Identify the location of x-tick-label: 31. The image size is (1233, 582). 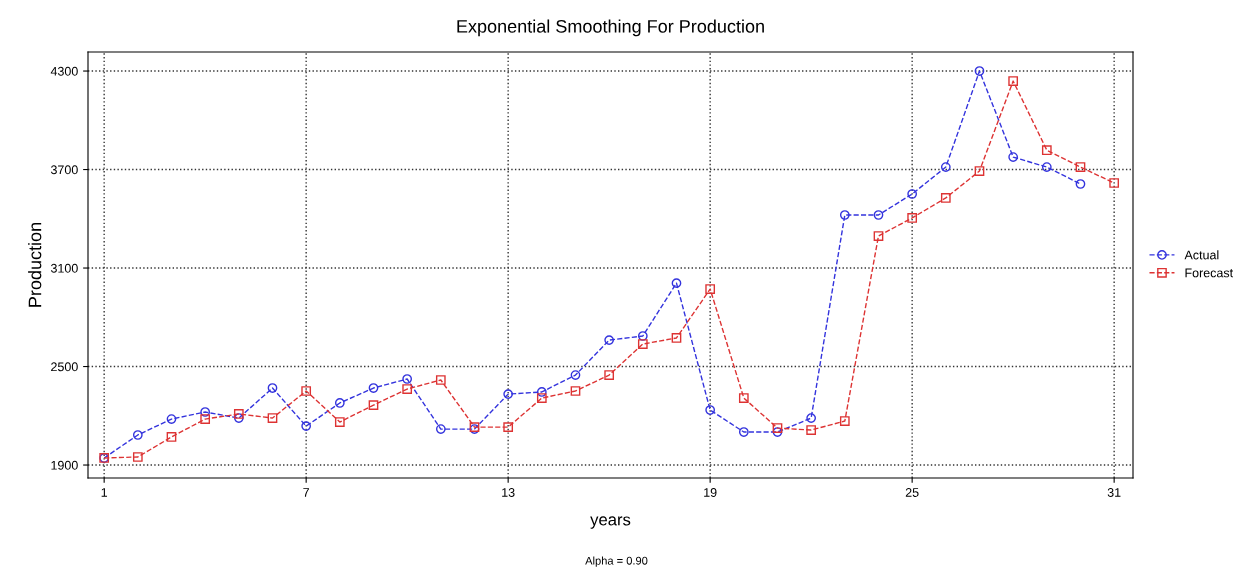
(1114, 492).